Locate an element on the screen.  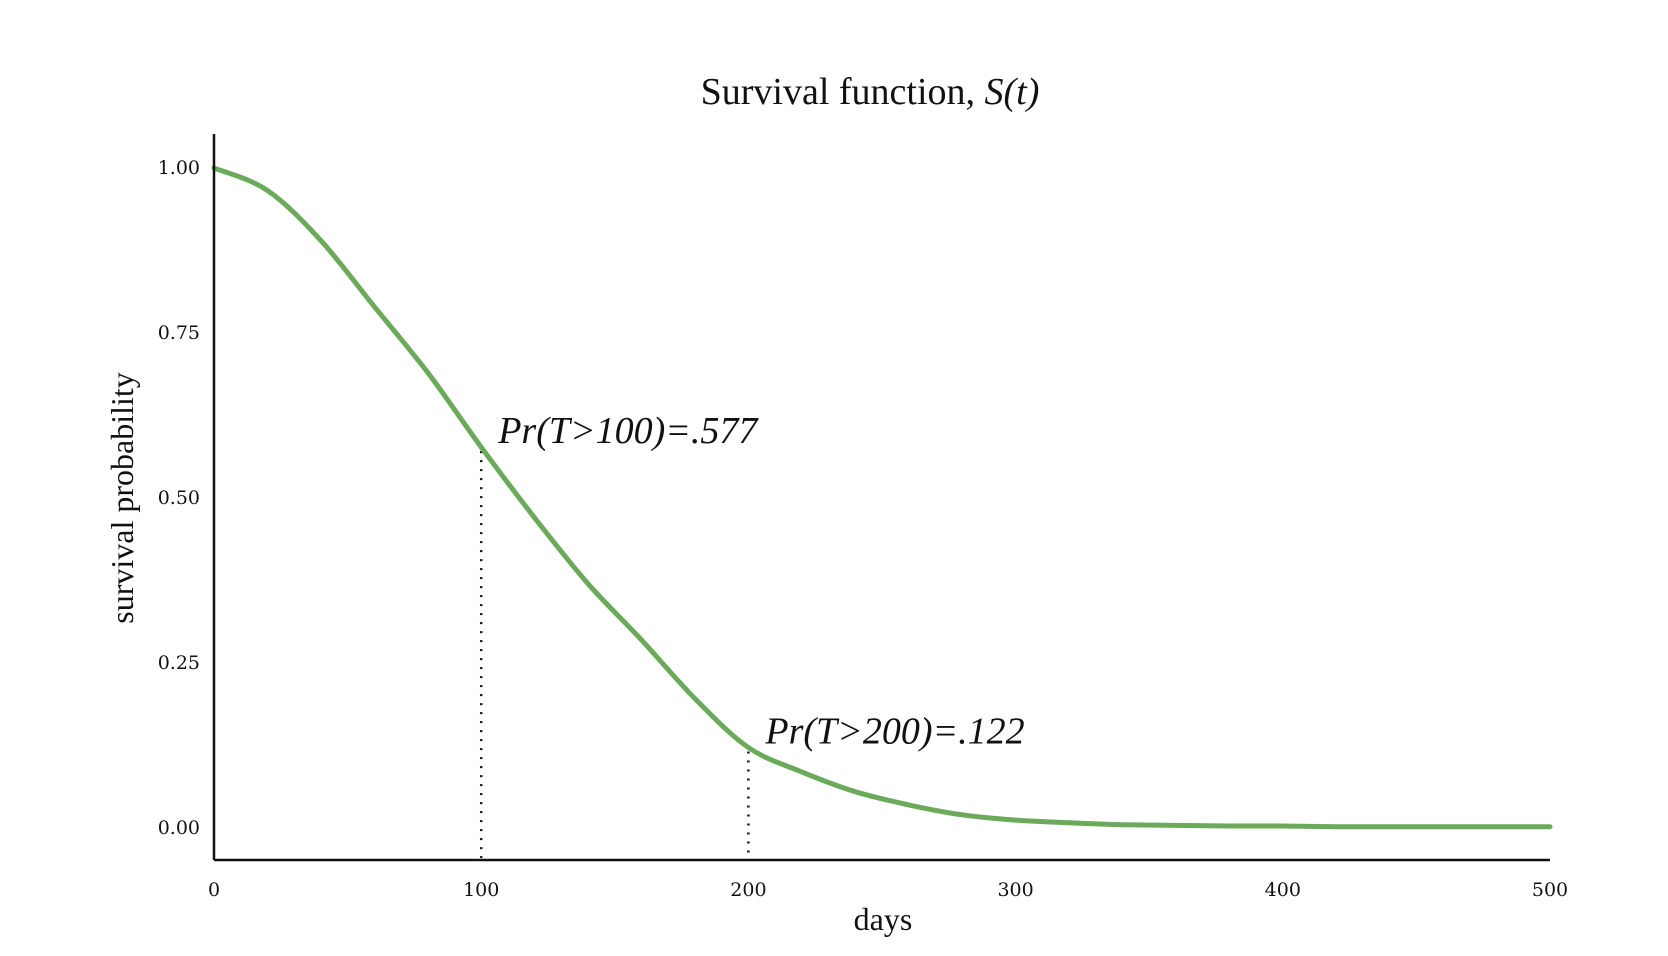
x-tick-label: 100 is located at coordinates (481, 890).